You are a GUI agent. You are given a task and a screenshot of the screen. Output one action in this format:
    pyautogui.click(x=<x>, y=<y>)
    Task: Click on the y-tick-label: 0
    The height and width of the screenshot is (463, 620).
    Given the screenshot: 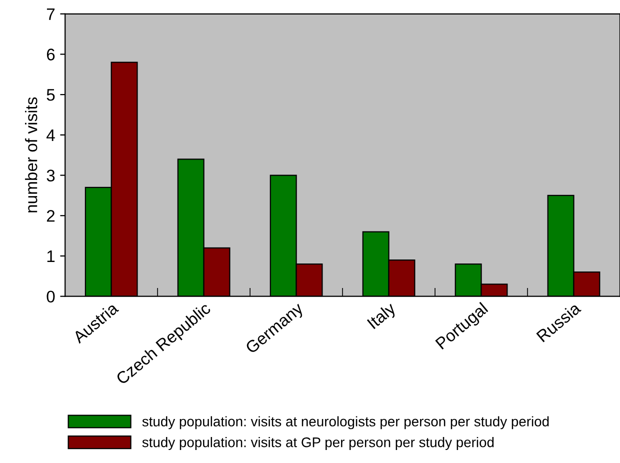 What is the action you would take?
    pyautogui.click(x=50, y=296)
    